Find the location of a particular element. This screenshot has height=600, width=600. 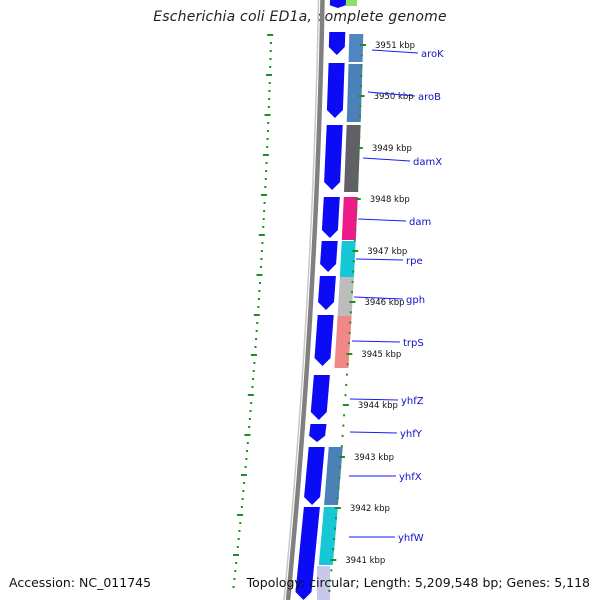

kbp-label: 3948 kbp is located at coordinates (390, 200).